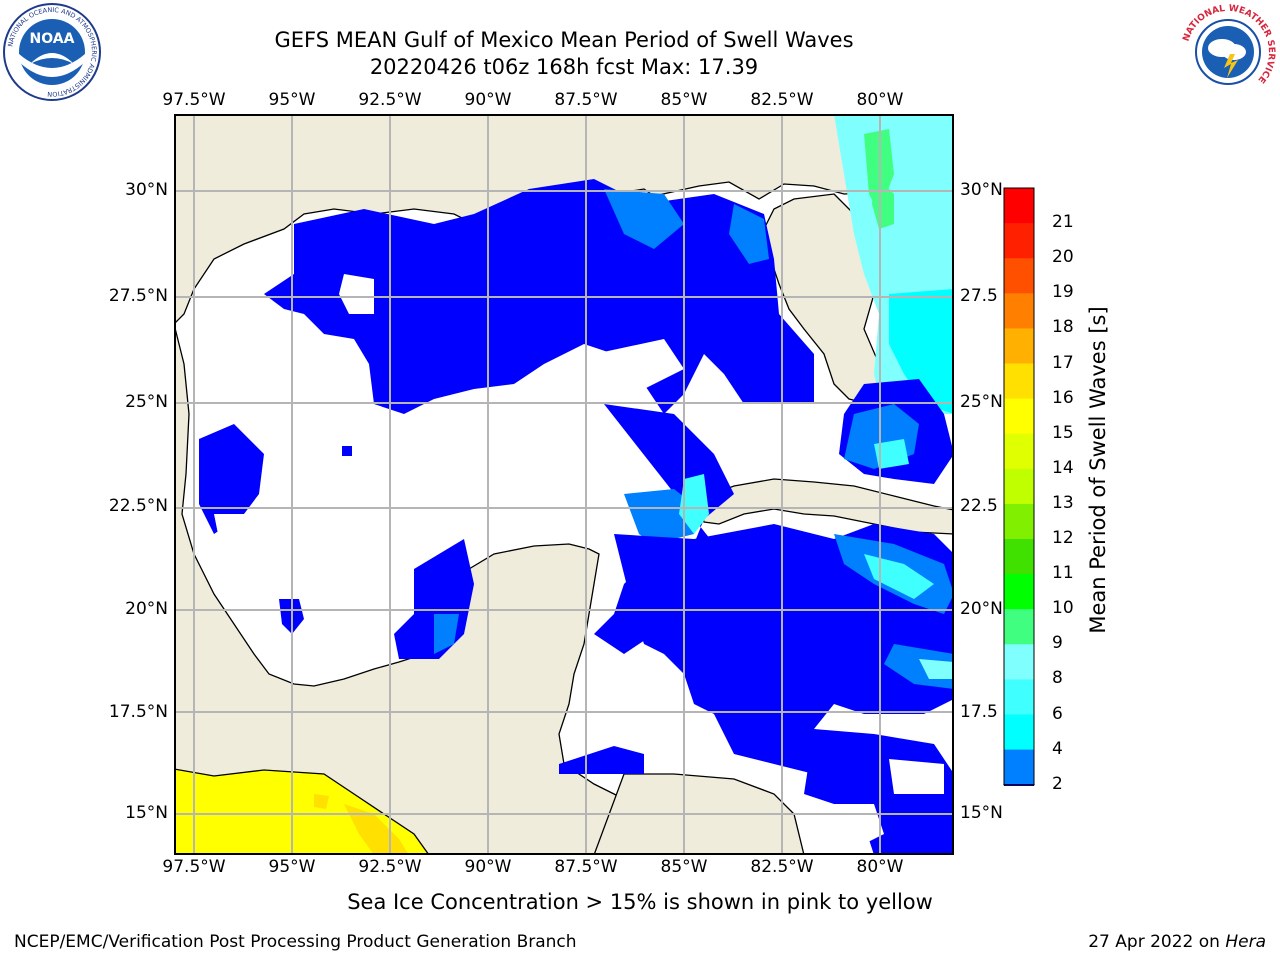  I want to click on lon-tick-top: 92.5°W, so click(390, 100).